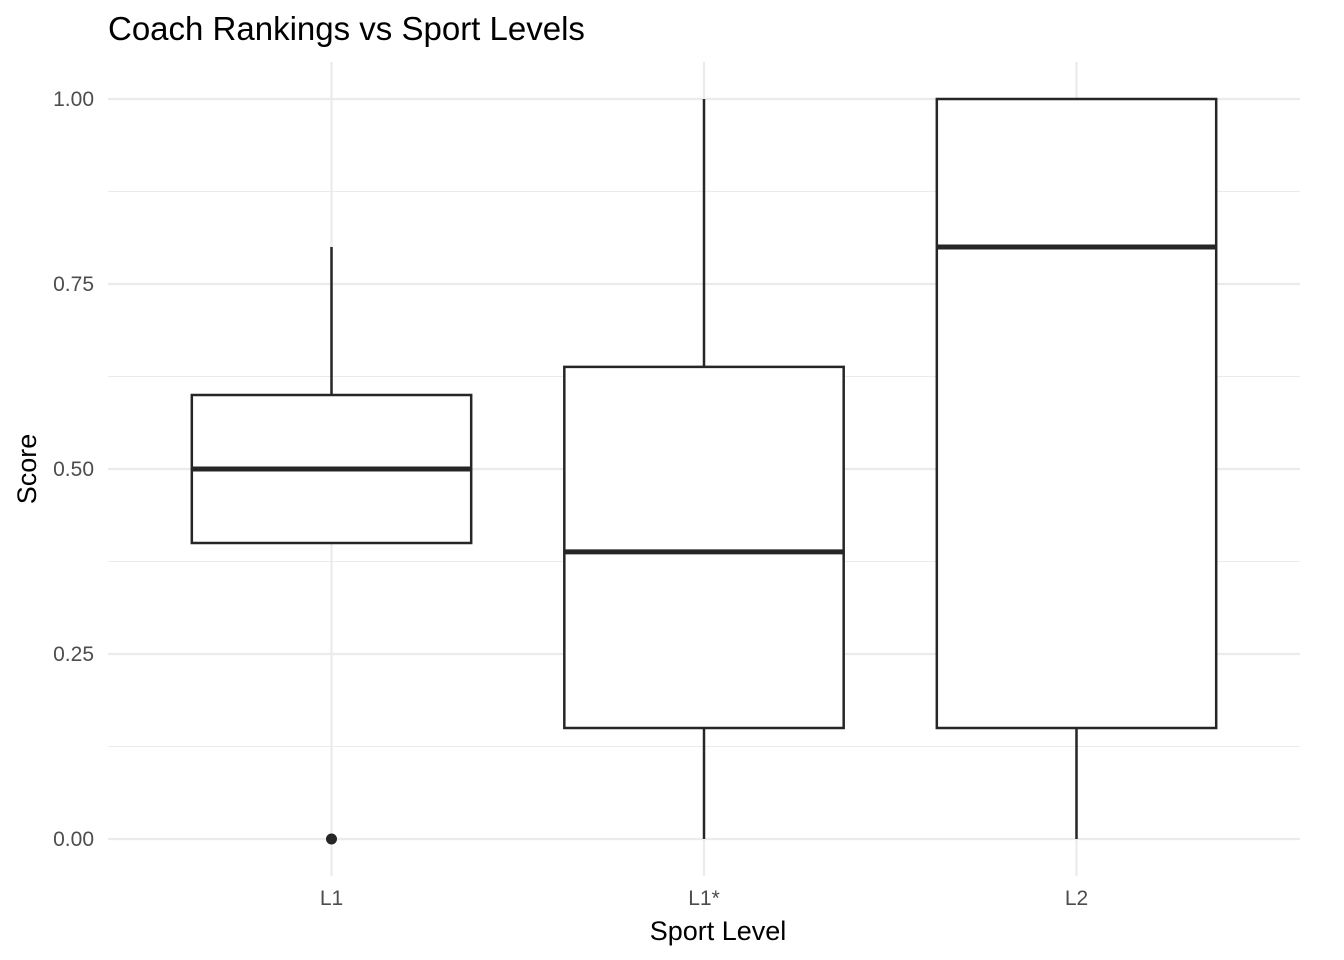 The height and width of the screenshot is (960, 1344). I want to click on y-axis-ticks: 0.00 0.25 0.50 0.75 1.00, so click(73, 469).